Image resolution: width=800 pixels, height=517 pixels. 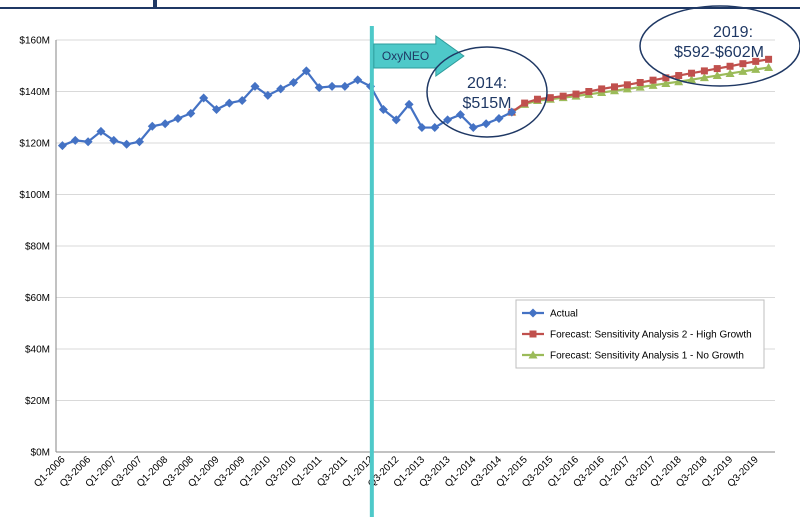 What do you see at coordinates (405, 56) in the screenshot?
I see `event-label: OxyNEO` at bounding box center [405, 56].